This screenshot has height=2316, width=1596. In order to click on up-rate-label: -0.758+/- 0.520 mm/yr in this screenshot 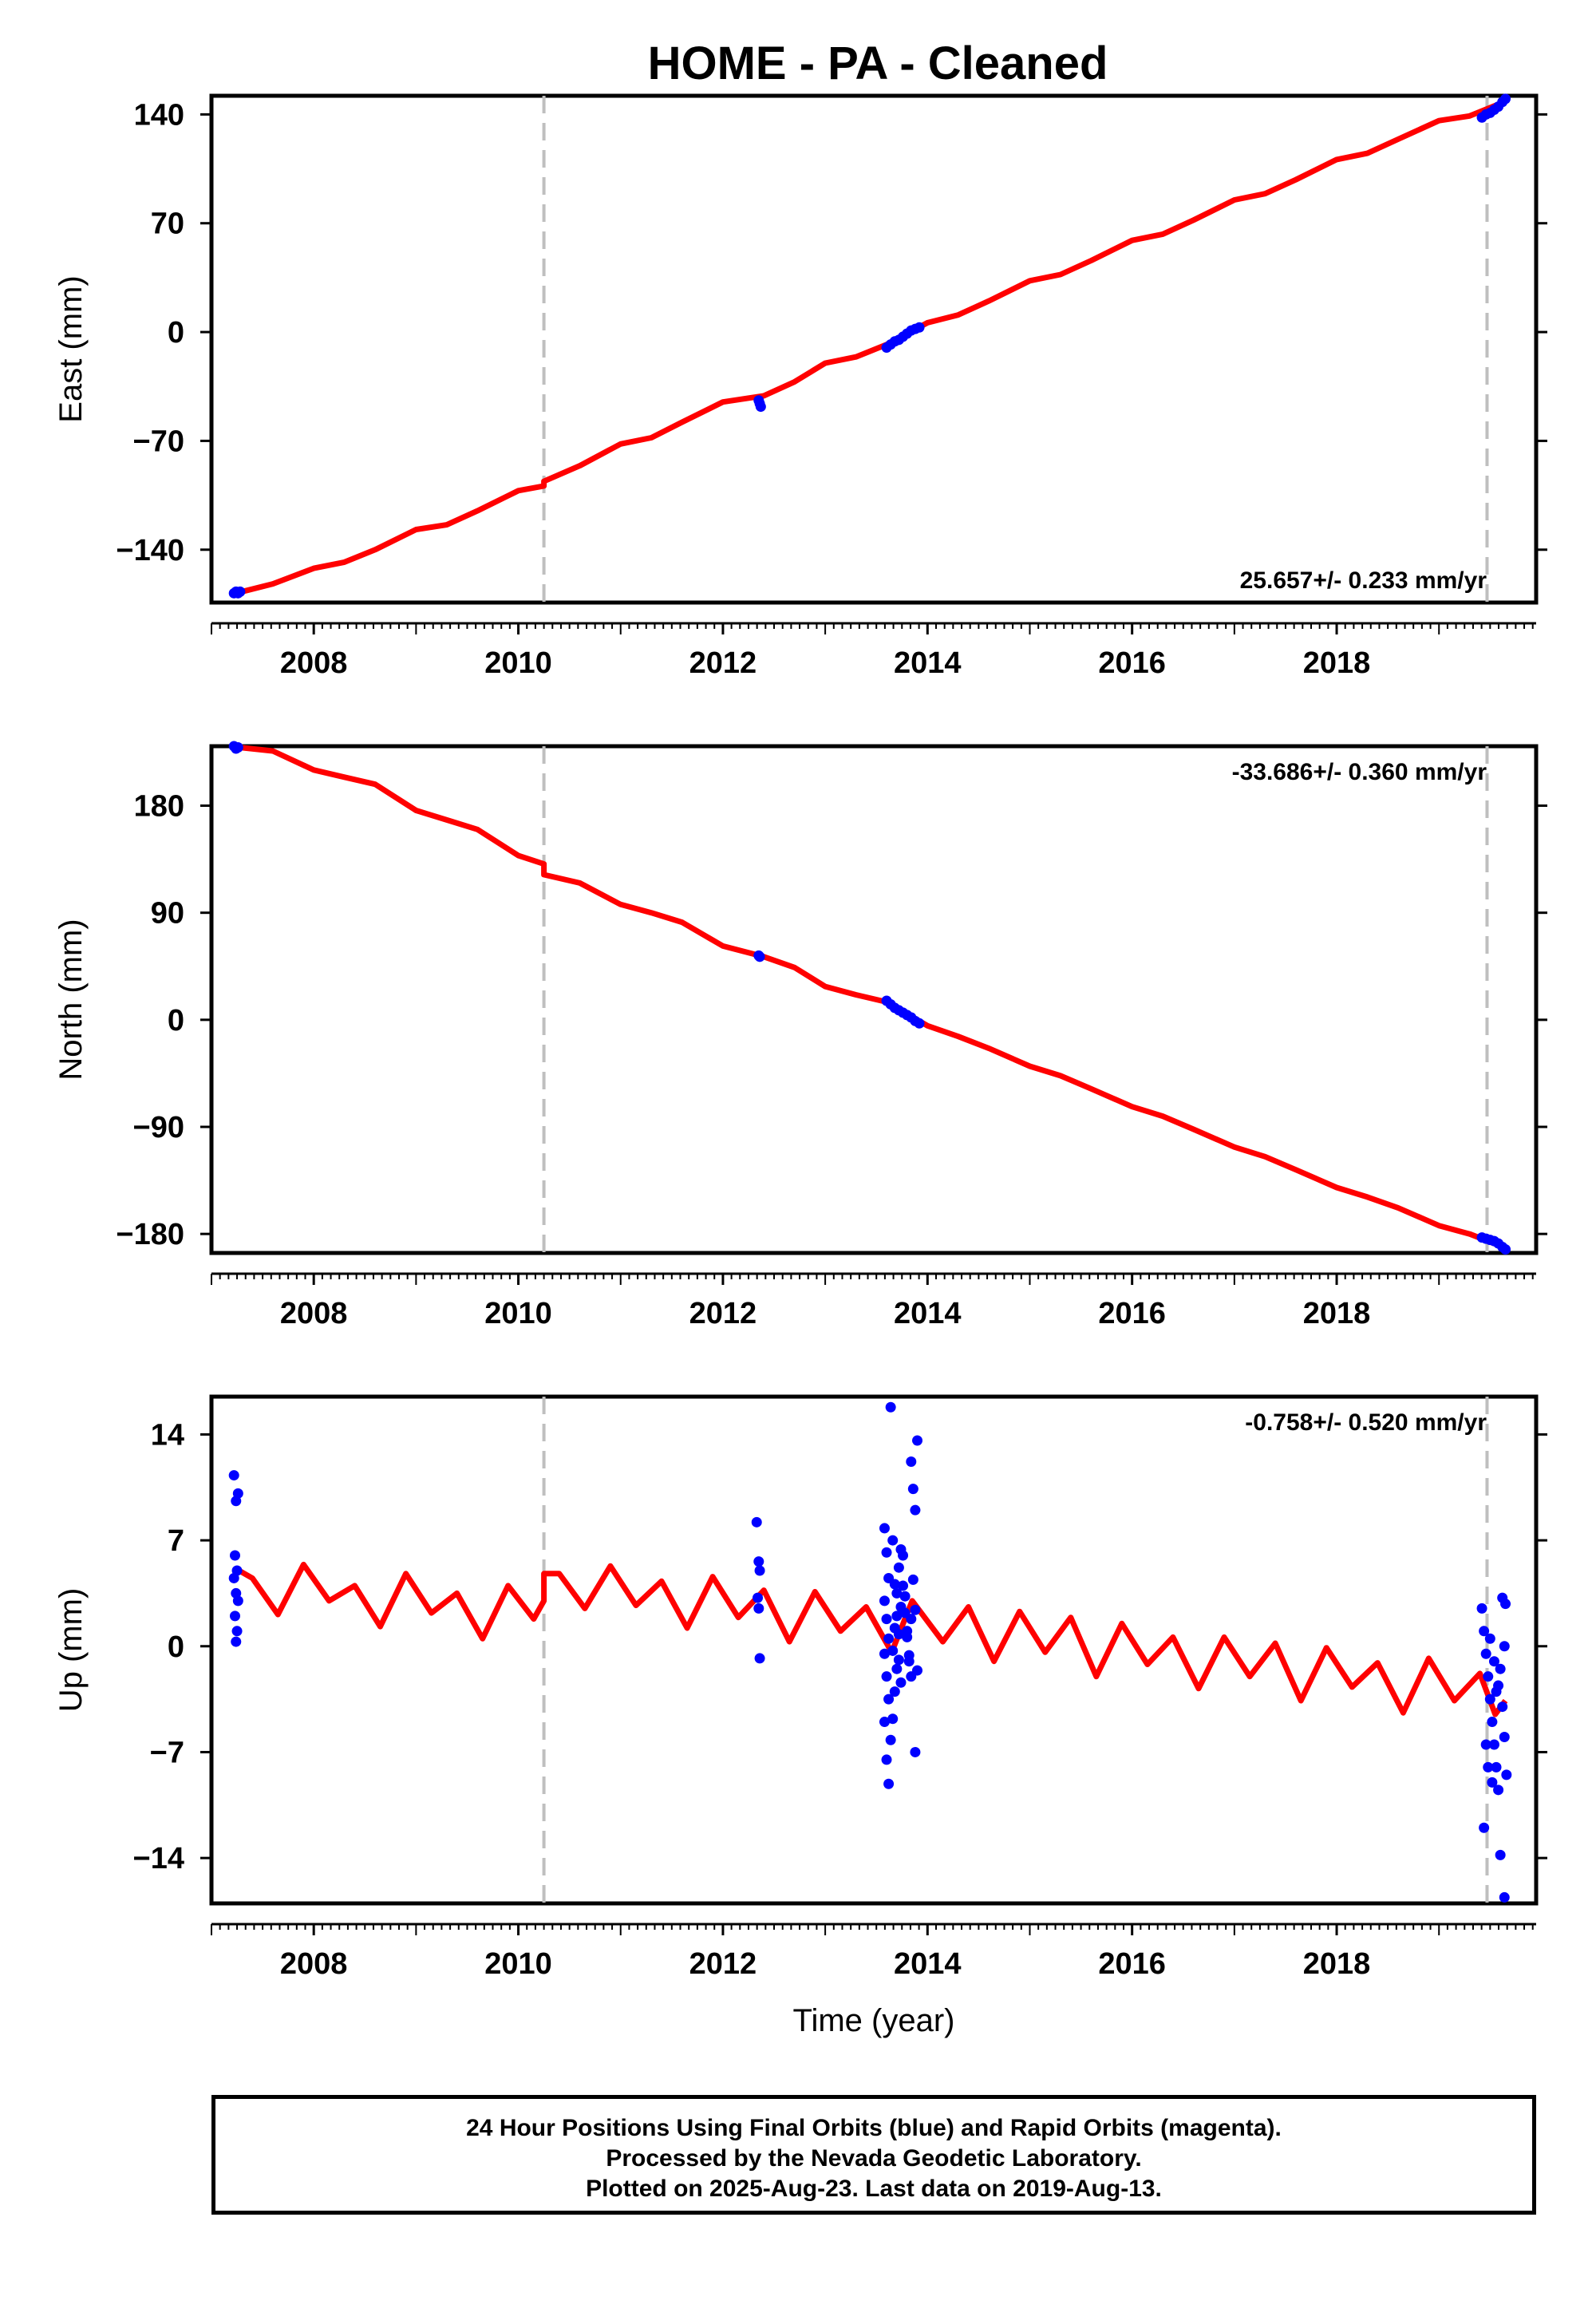, I will do `click(1366, 1422)`.